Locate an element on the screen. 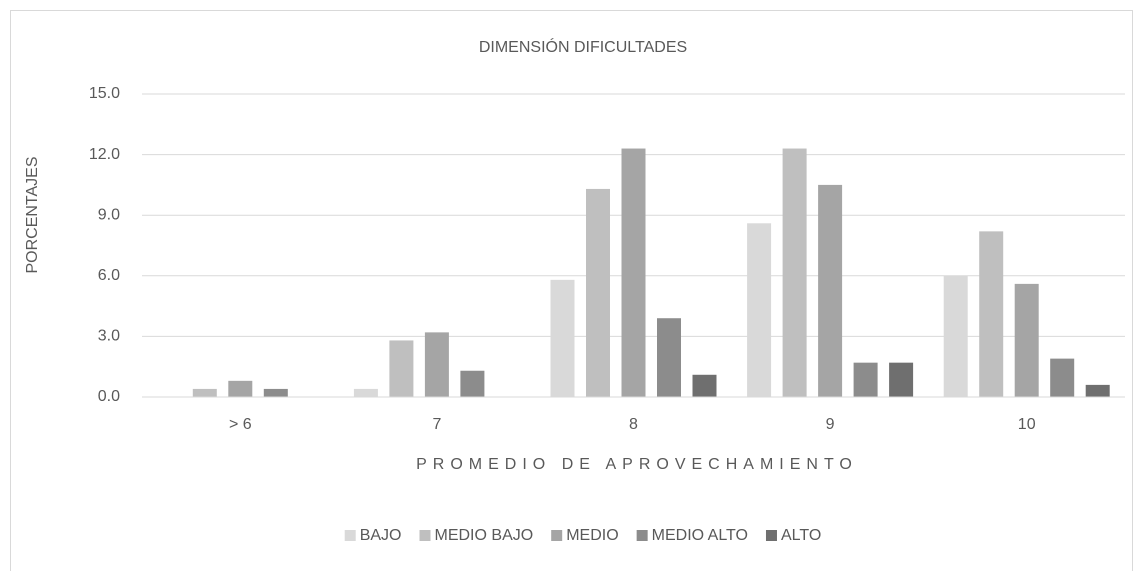 This screenshot has width=1142, height=571. y-tick-label: 3.0 is located at coordinates (109, 336).